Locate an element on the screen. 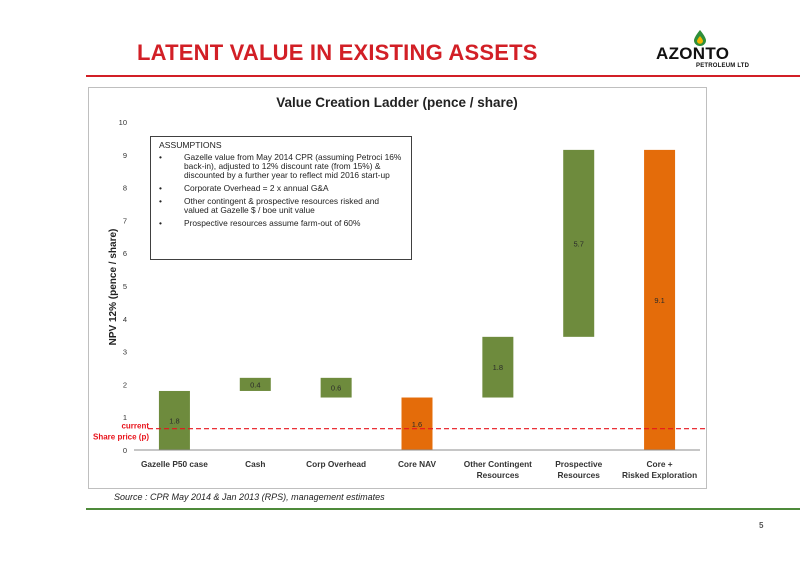 This screenshot has height=566, width=800. y-tick-label: 0 is located at coordinates (125, 450).